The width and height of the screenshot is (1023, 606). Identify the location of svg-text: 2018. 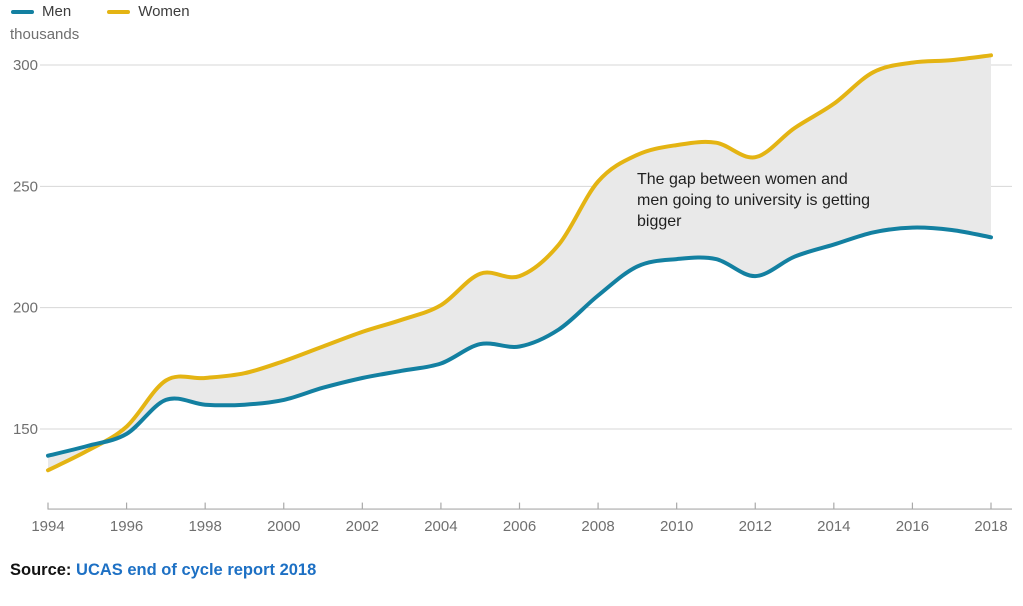
(990, 526).